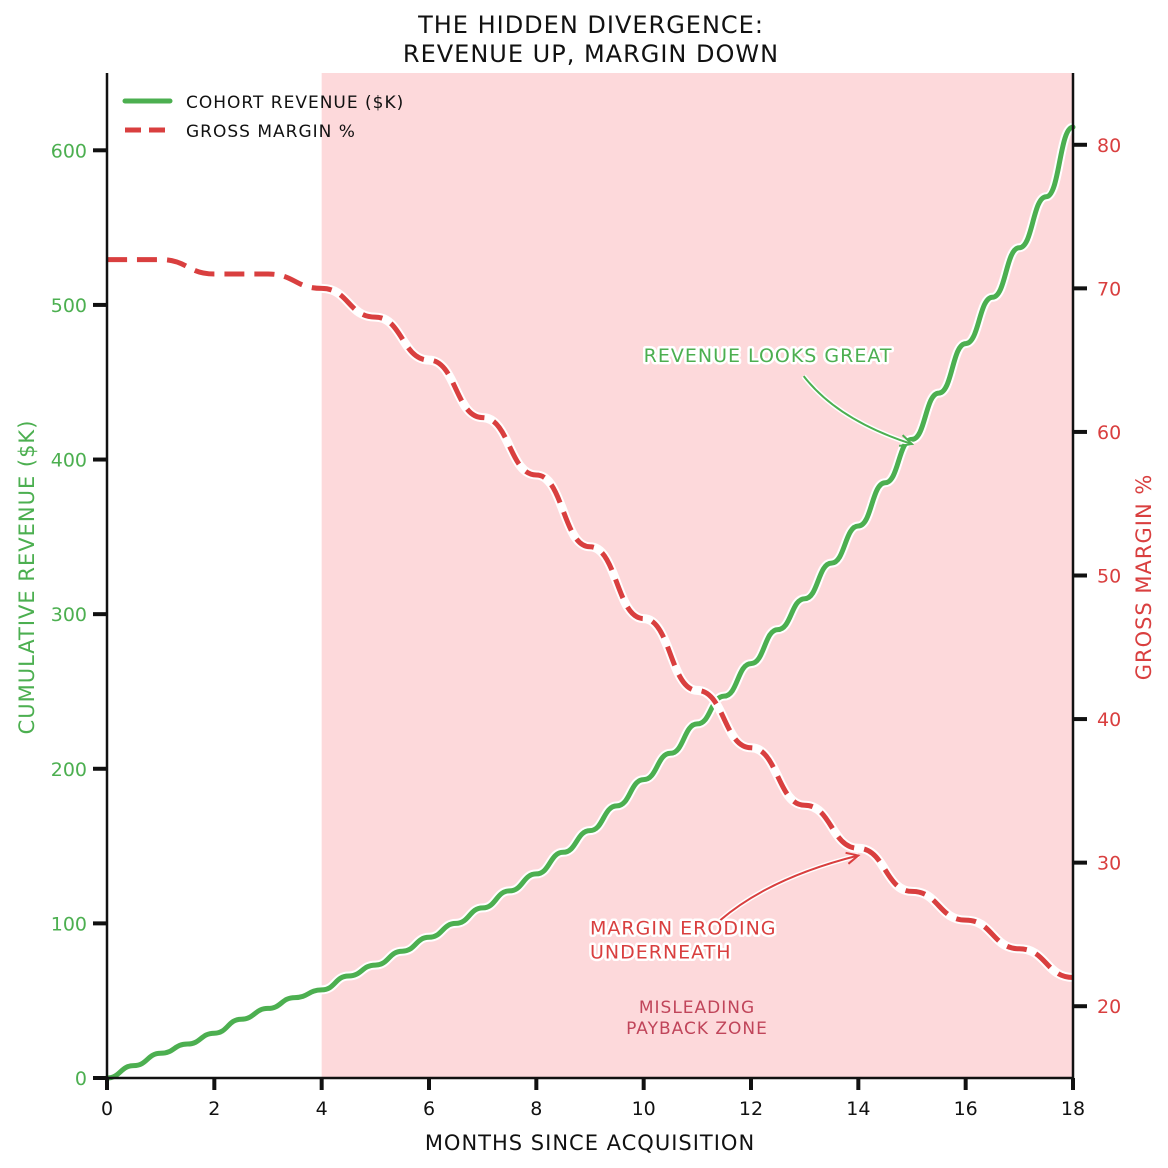 Image resolution: width=1168 pixels, height=1168 pixels. Describe the element at coordinates (590, 25) in the screenshot. I see `chart-title-line-1: THE HIDDEN DIVERGENCE:` at that location.